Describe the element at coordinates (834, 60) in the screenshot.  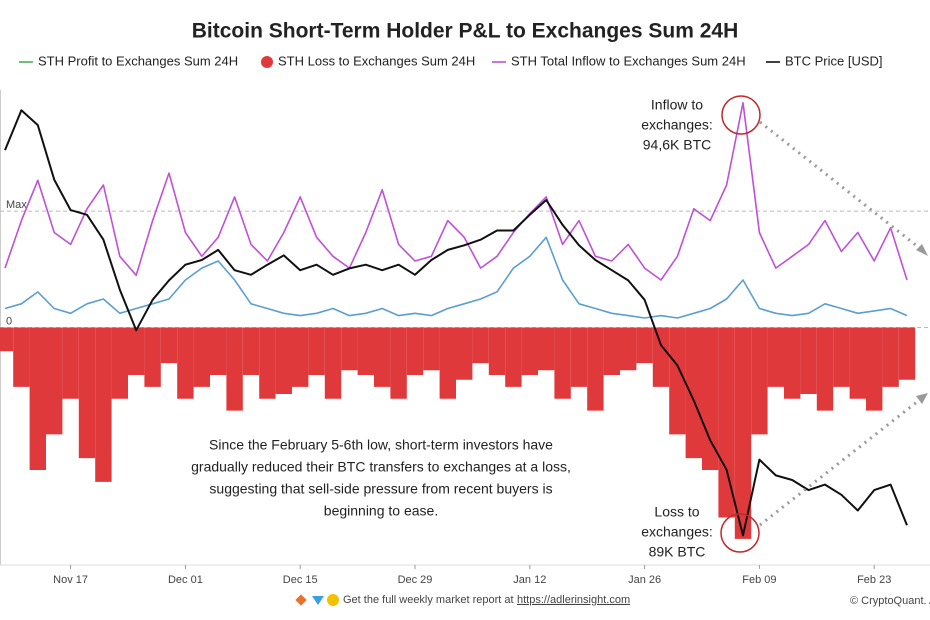
I see `legend-label: BTC Price [USD]` at that location.